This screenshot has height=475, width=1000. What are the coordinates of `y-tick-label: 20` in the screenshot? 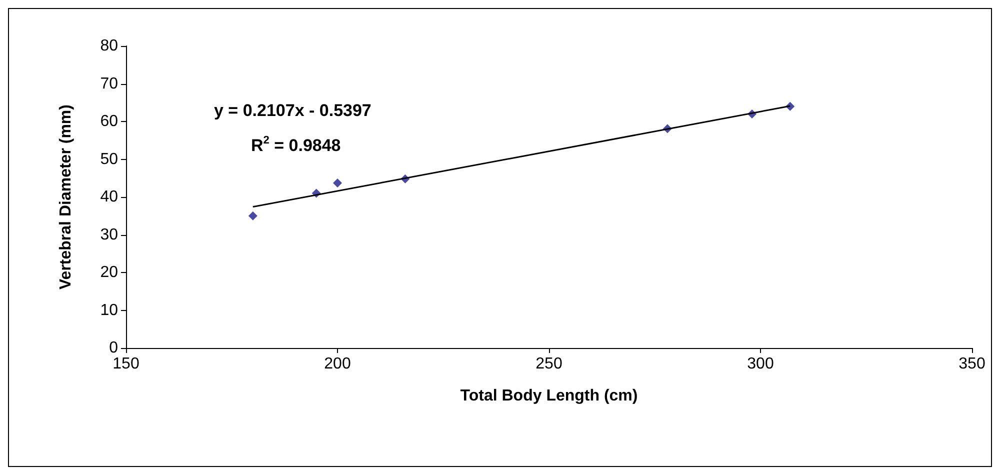 It's located at (109, 272).